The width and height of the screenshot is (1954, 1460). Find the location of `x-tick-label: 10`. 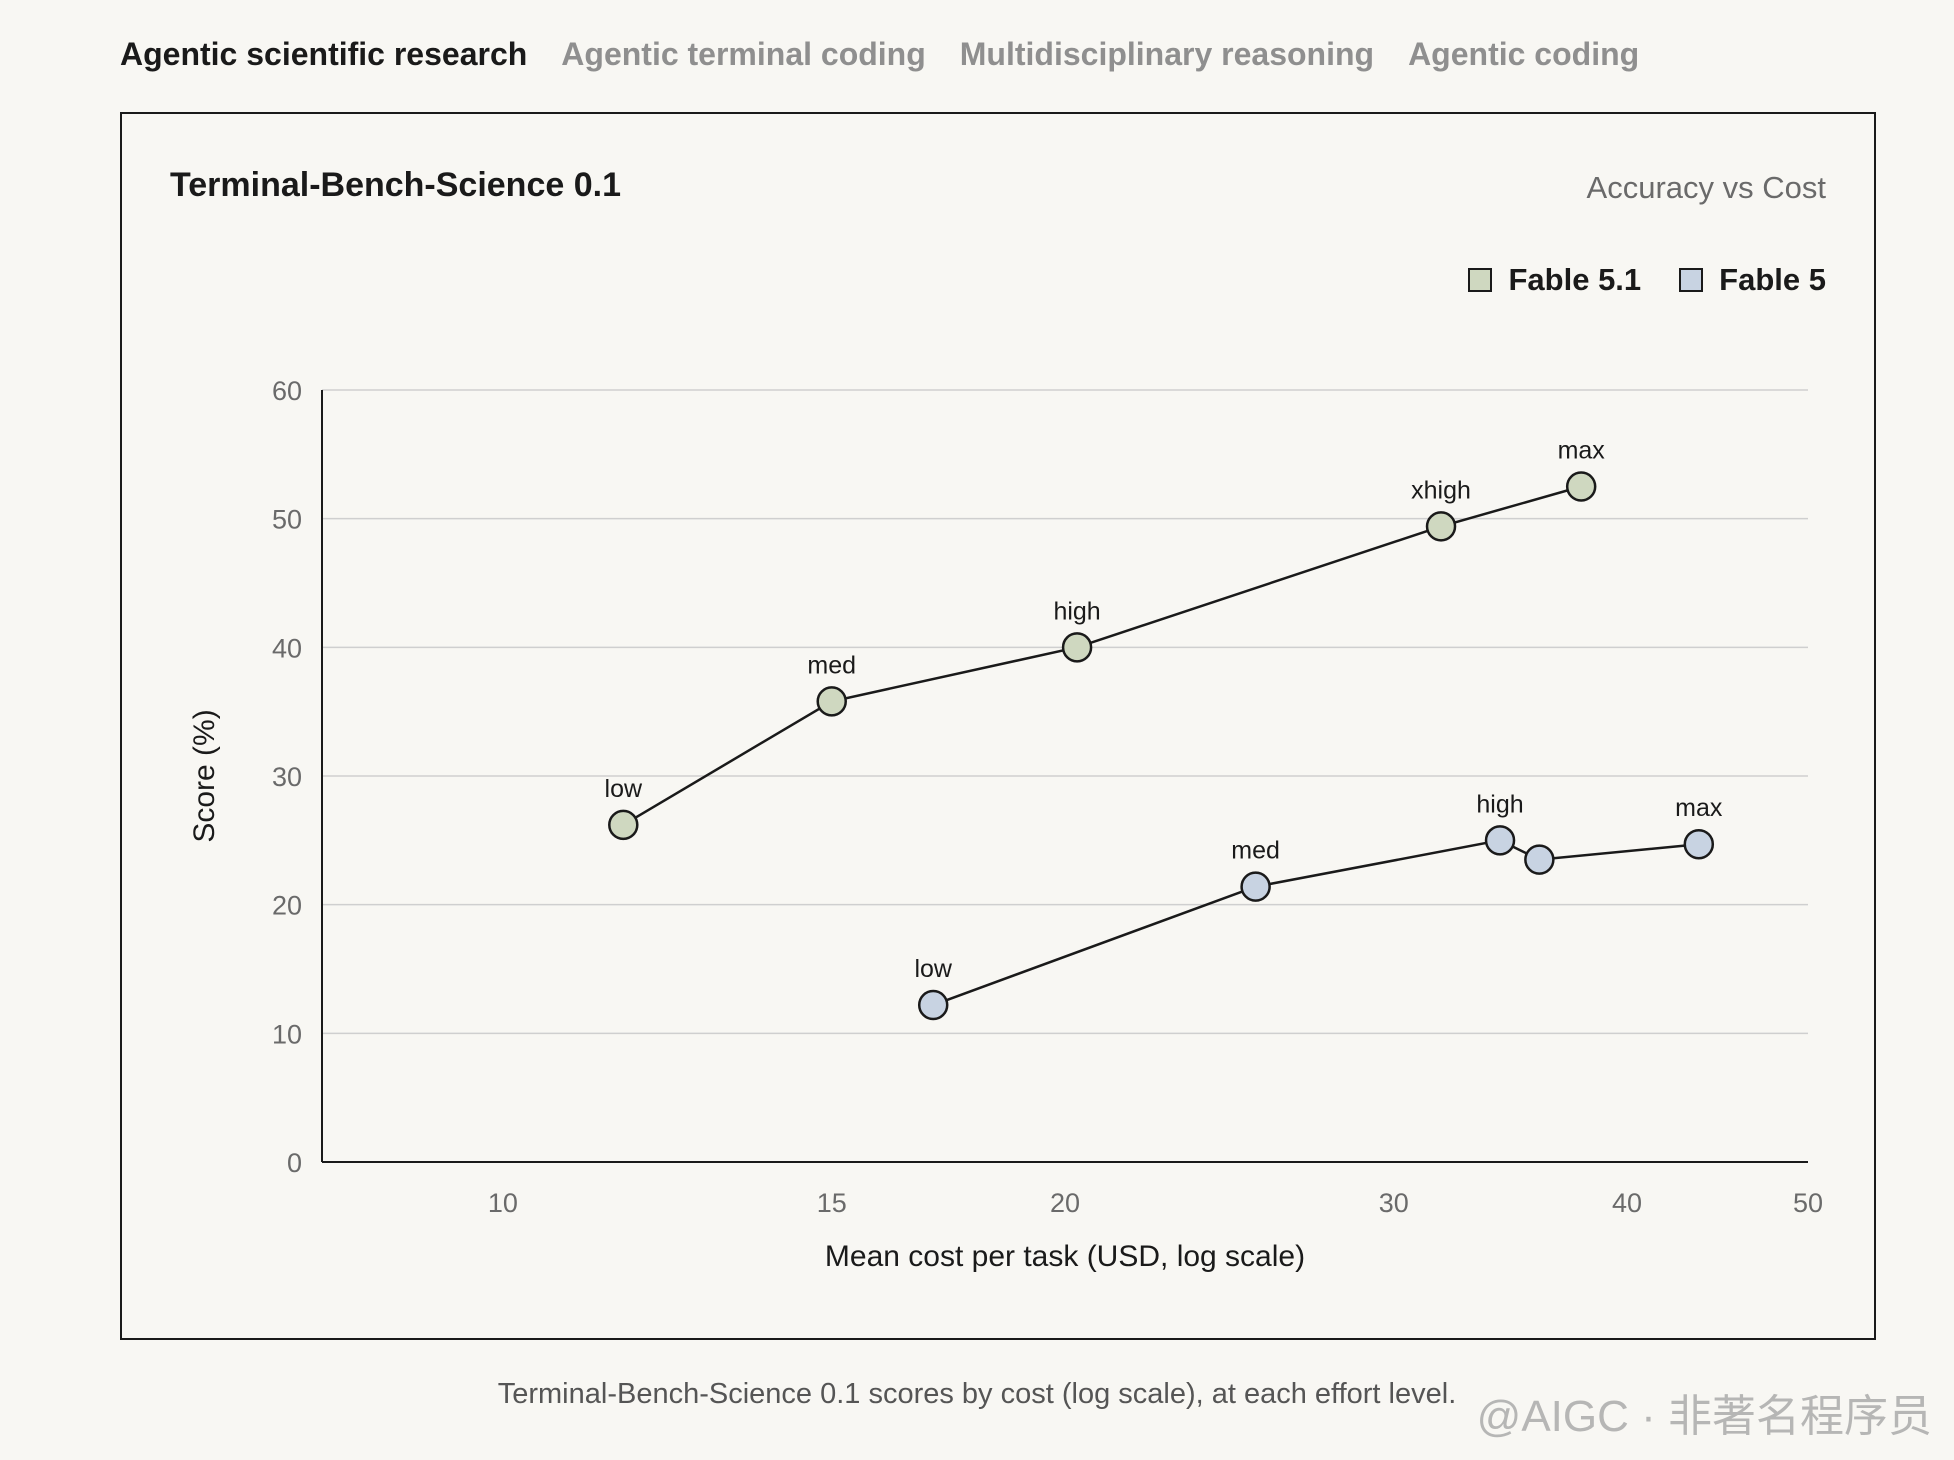

x-tick-label: 10 is located at coordinates (503, 1203).